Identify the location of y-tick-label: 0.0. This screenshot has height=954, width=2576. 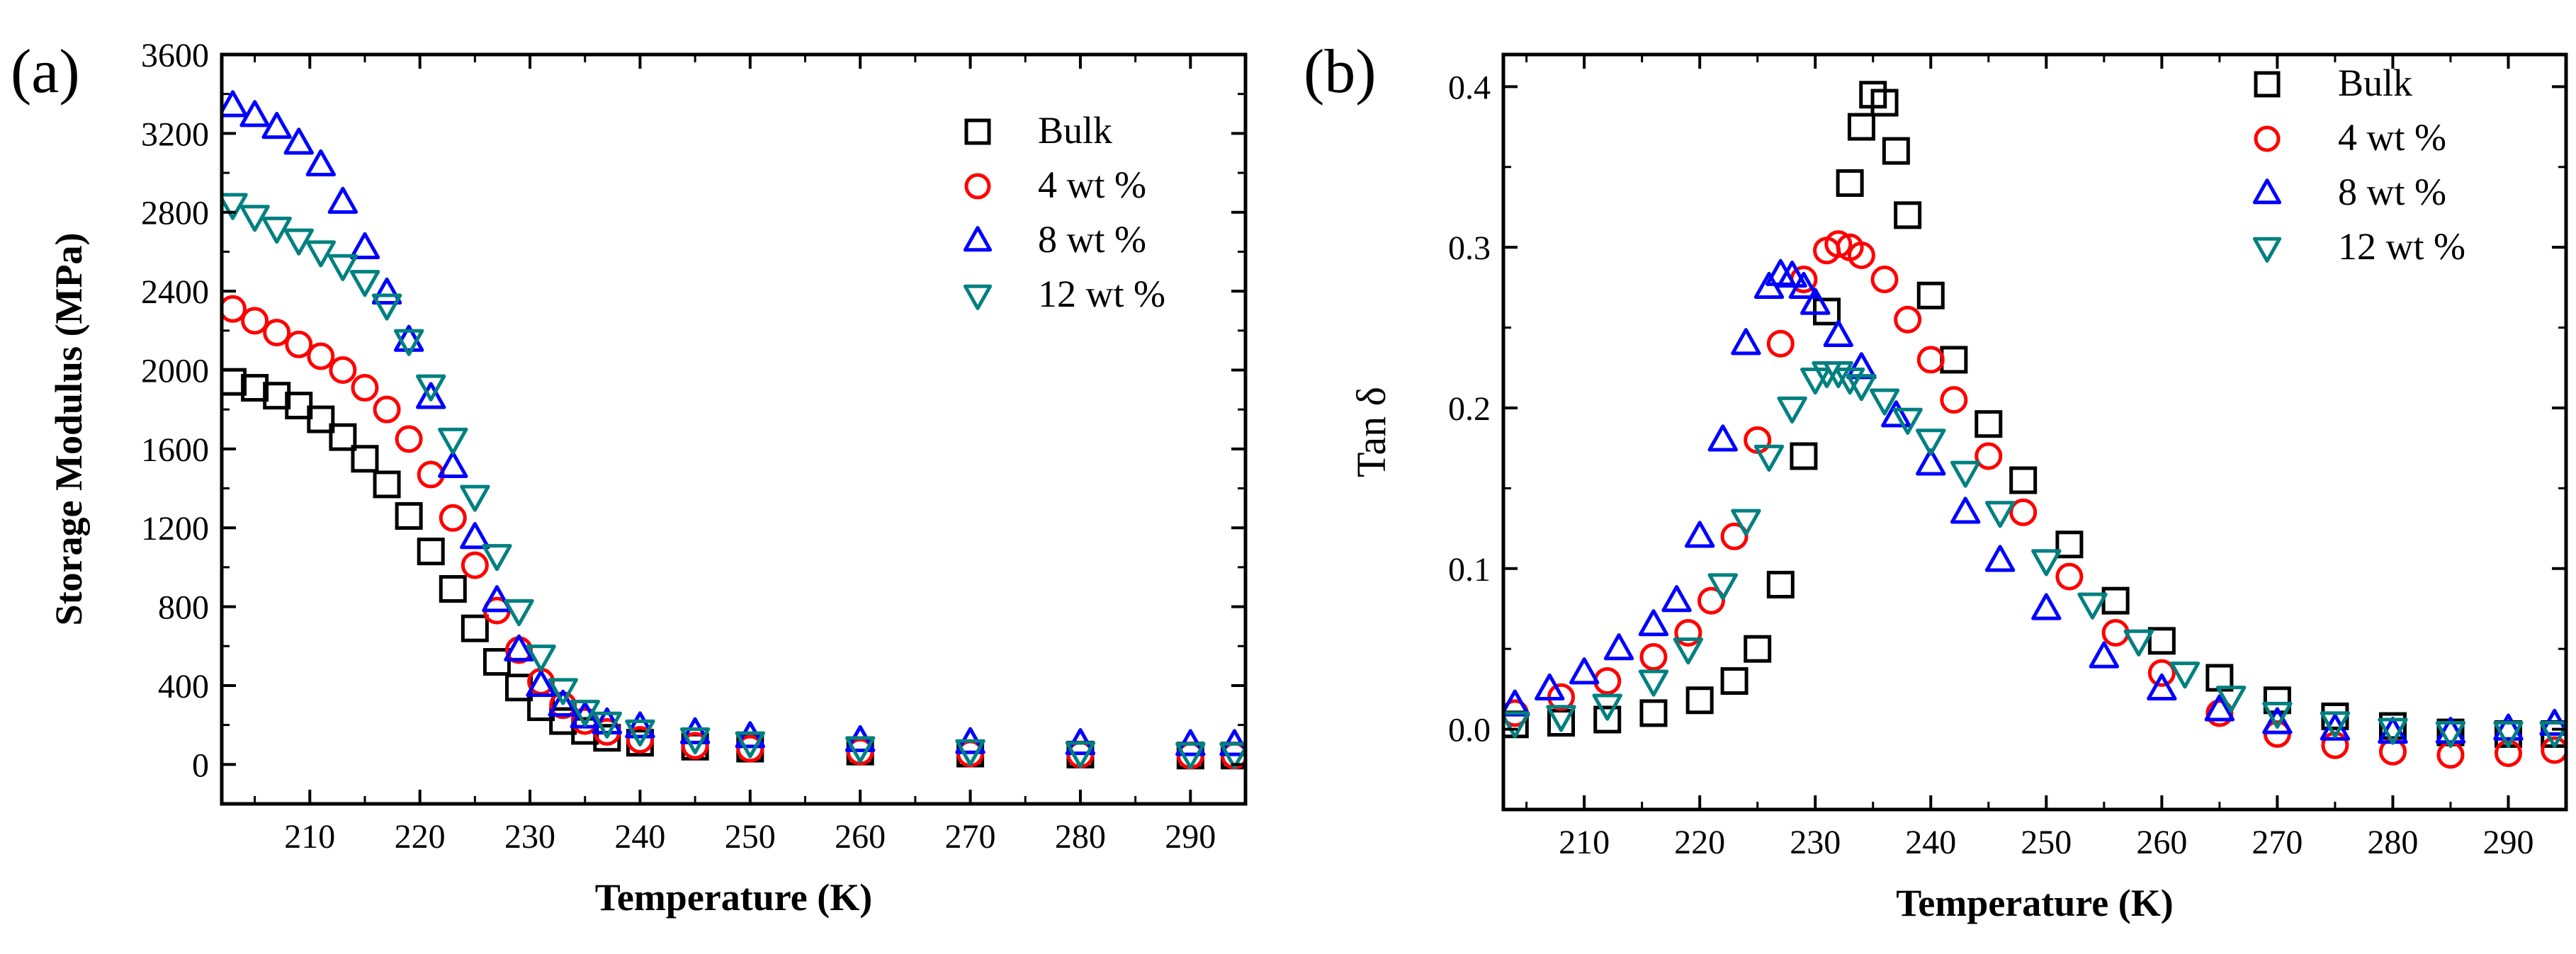
(1469, 730).